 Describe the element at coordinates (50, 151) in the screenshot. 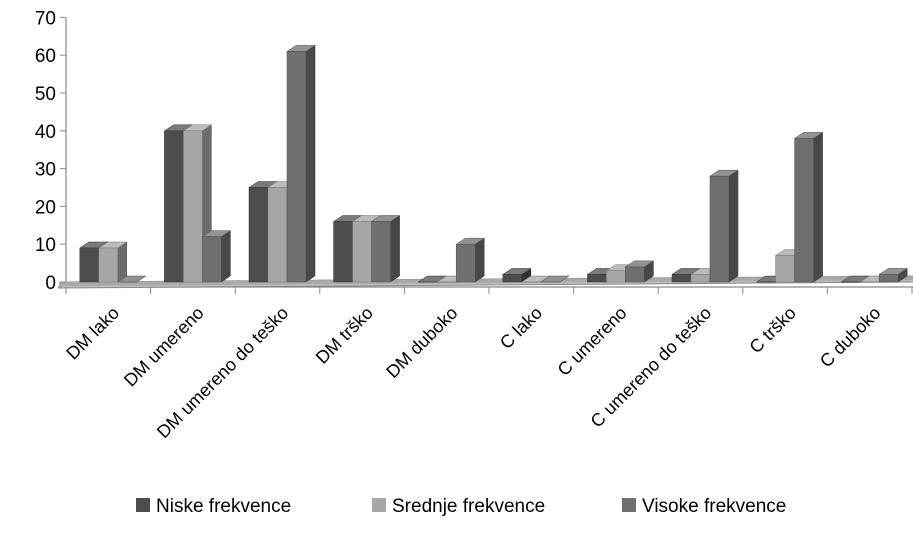

I see `y-axis-ticks: 0 10 20 30 40 50 60 70` at that location.